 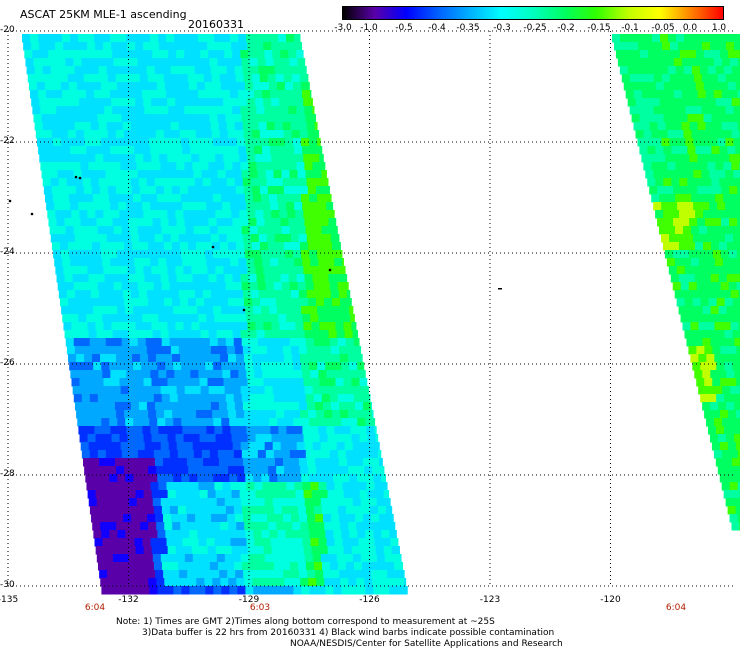 What do you see at coordinates (599, 28) in the screenshot?
I see `color-scale-label: -0.15` at bounding box center [599, 28].